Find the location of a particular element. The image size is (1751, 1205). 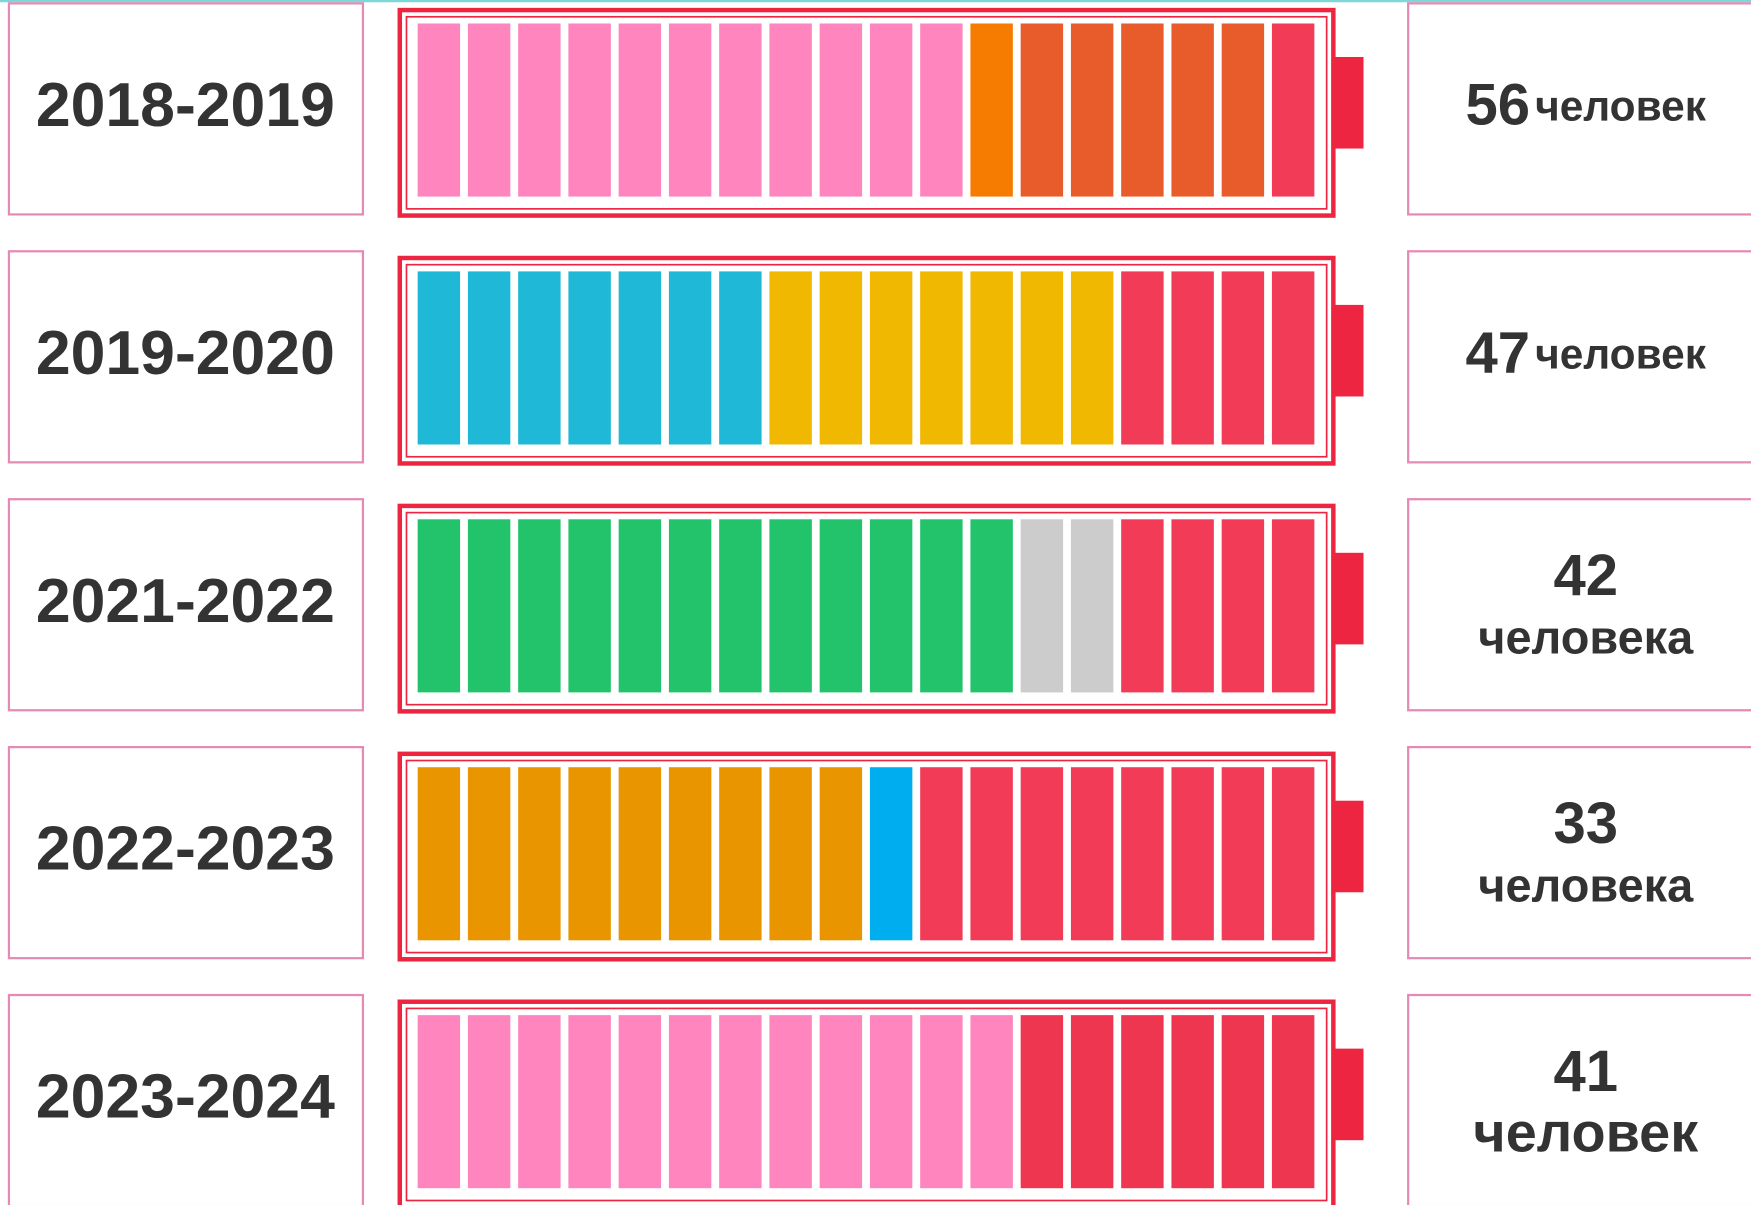

count-label: 47 человек is located at coordinates (1586, 353).